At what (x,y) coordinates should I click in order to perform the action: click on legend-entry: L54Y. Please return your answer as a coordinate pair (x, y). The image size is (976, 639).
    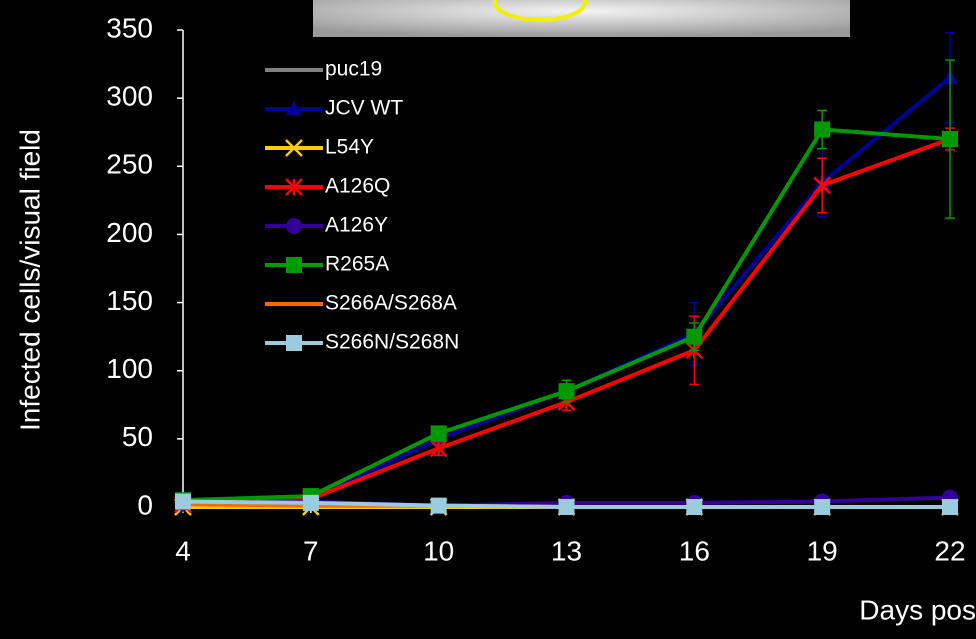
    Looking at the image, I should click on (319, 147).